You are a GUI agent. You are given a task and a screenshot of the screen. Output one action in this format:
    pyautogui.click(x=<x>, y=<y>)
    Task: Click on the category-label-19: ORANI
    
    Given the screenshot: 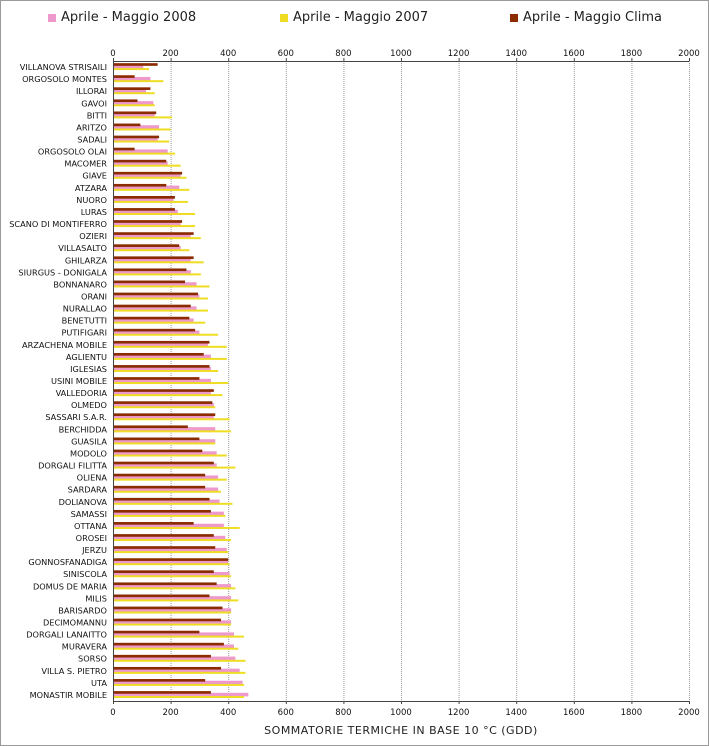 What is the action you would take?
    pyautogui.click(x=94, y=296)
    